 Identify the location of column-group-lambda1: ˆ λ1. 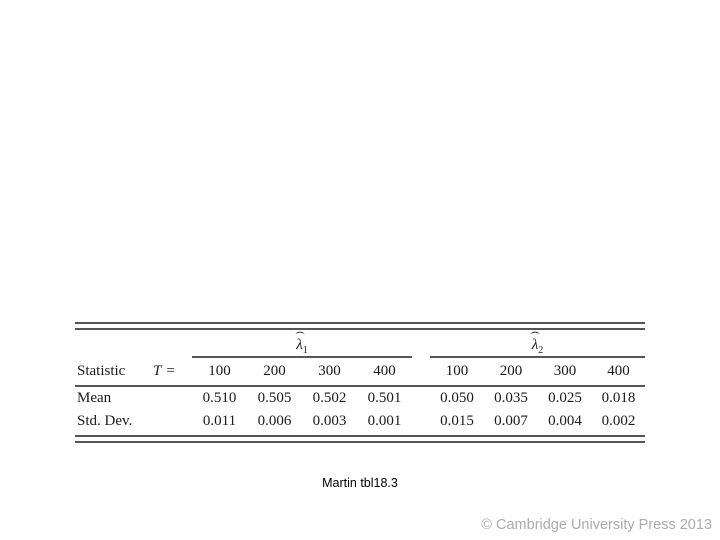
(302, 344).